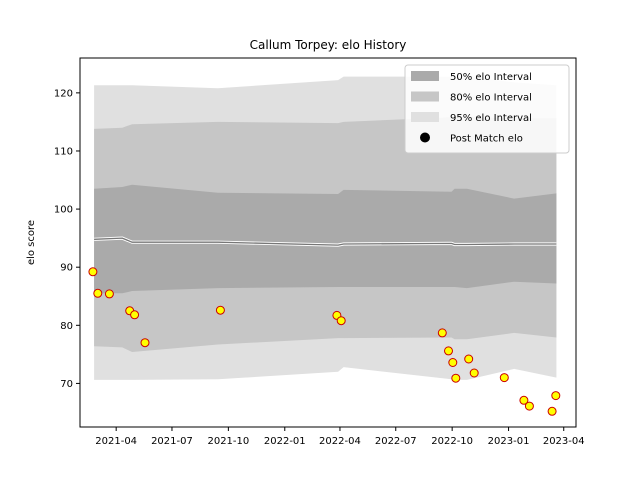  Describe the element at coordinates (491, 77) in the screenshot. I see `legend-label: 50% elo Interval` at that location.